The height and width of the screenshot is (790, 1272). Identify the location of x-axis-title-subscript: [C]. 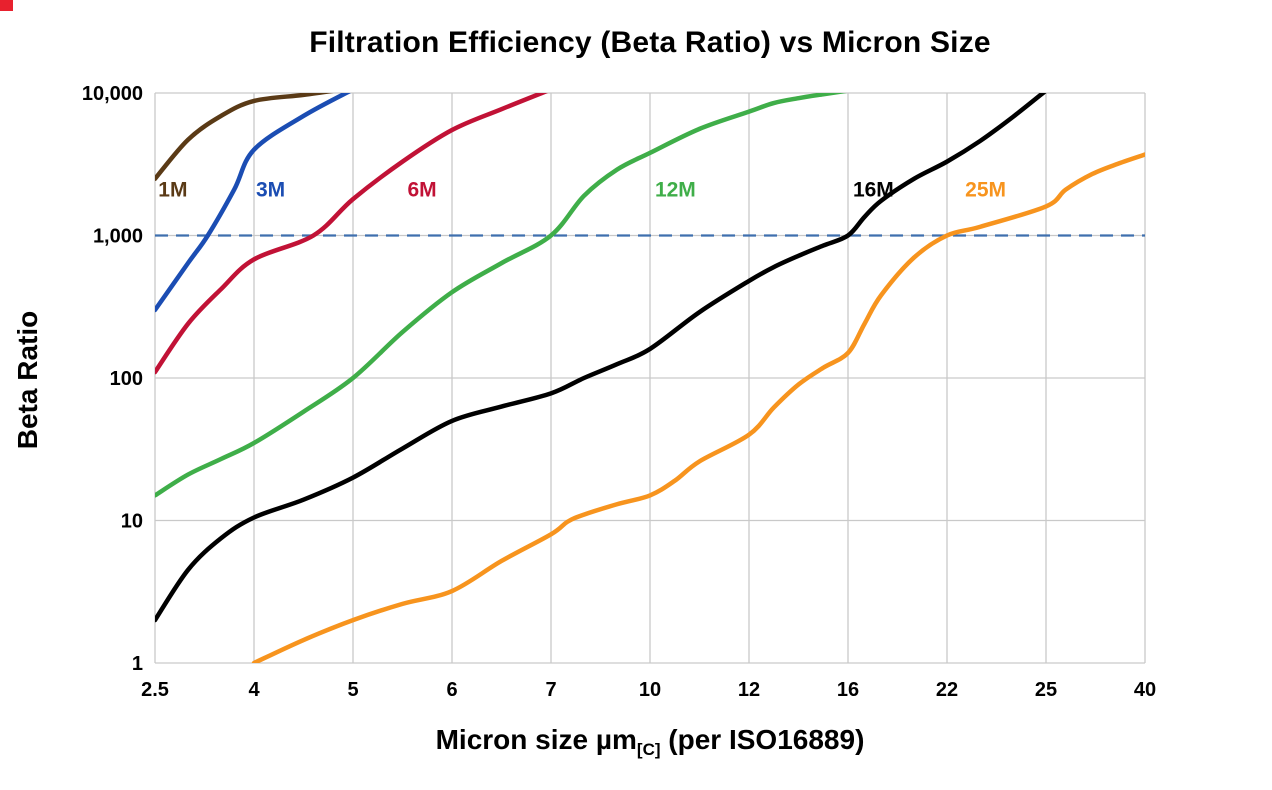
(648, 749).